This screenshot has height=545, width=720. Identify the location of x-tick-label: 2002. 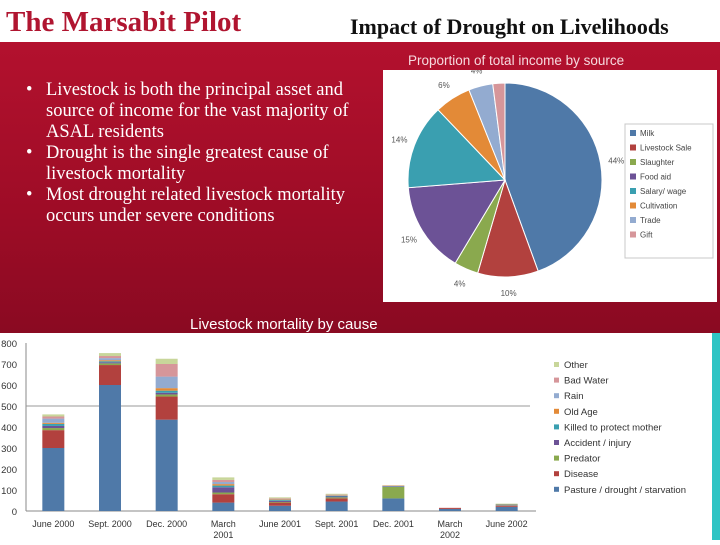
(450, 535).